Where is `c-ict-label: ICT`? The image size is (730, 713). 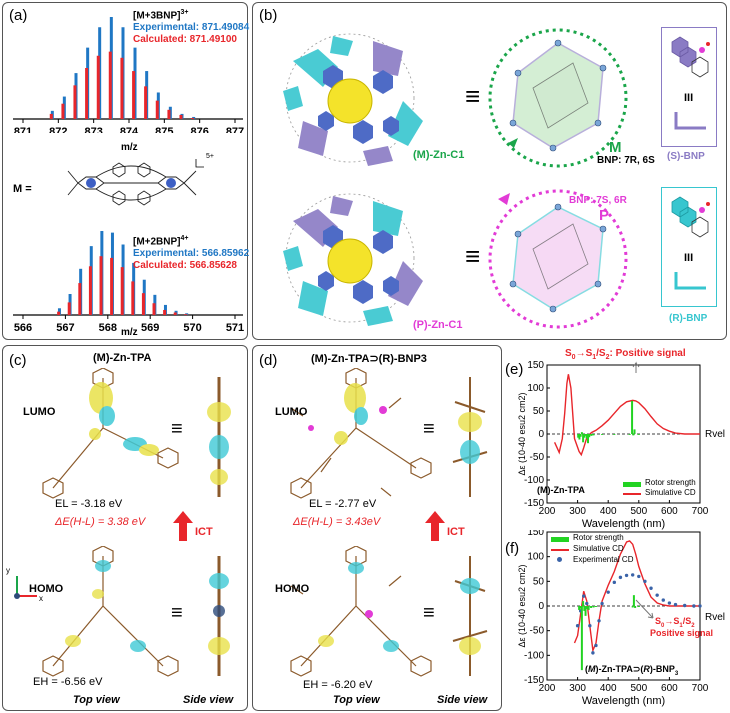
c-ict-label: ICT is located at coordinates (204, 532).